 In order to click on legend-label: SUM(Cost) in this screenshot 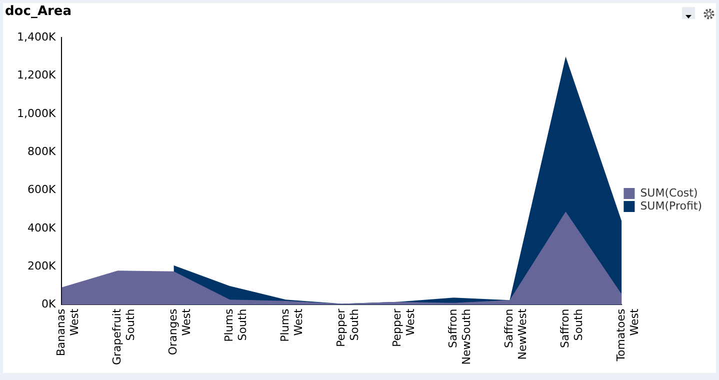, I will do `click(669, 193)`.